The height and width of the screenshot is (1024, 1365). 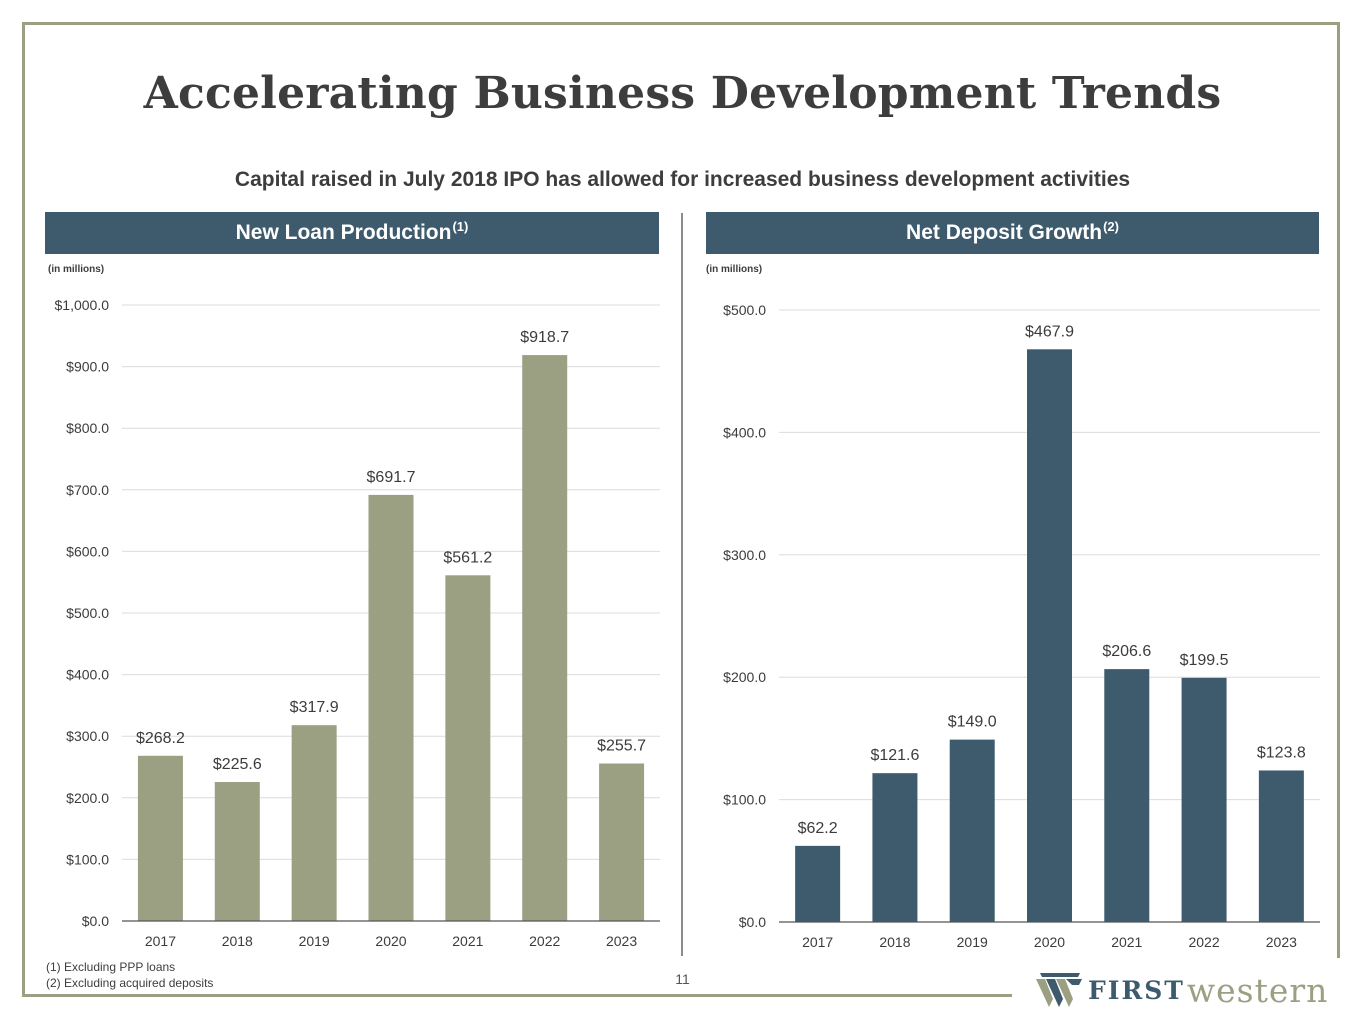 What do you see at coordinates (895, 847) in the screenshot?
I see `deposit-bar-2018` at bounding box center [895, 847].